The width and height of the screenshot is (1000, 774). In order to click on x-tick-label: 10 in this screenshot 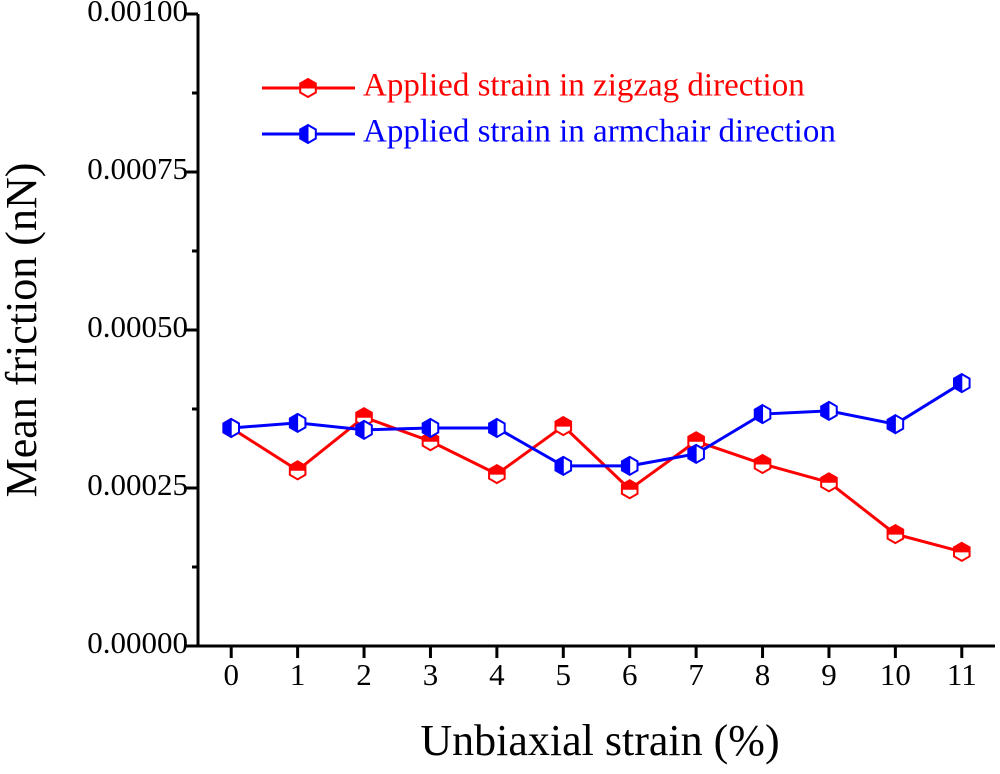, I will do `click(895, 674)`.